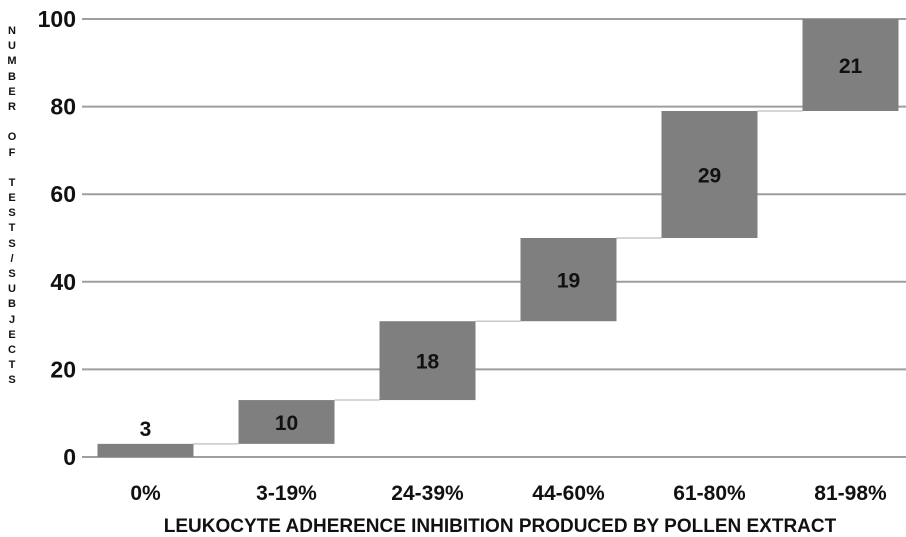 Image resolution: width=906 pixels, height=537 pixels. I want to click on bar-value-label: 18, so click(428, 362).